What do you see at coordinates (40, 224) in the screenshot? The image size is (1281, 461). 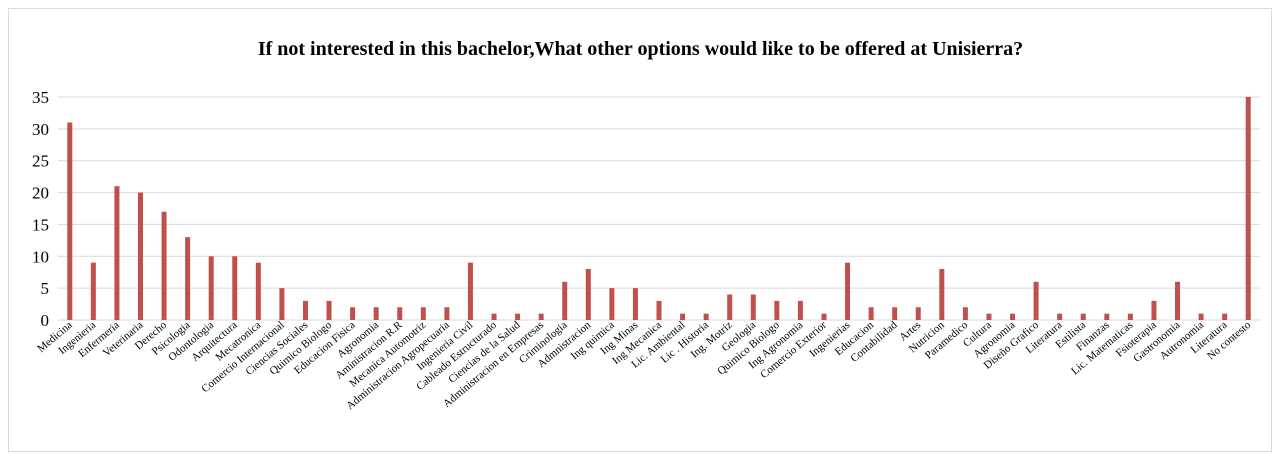 I see `y-tick-label: 15` at bounding box center [40, 224].